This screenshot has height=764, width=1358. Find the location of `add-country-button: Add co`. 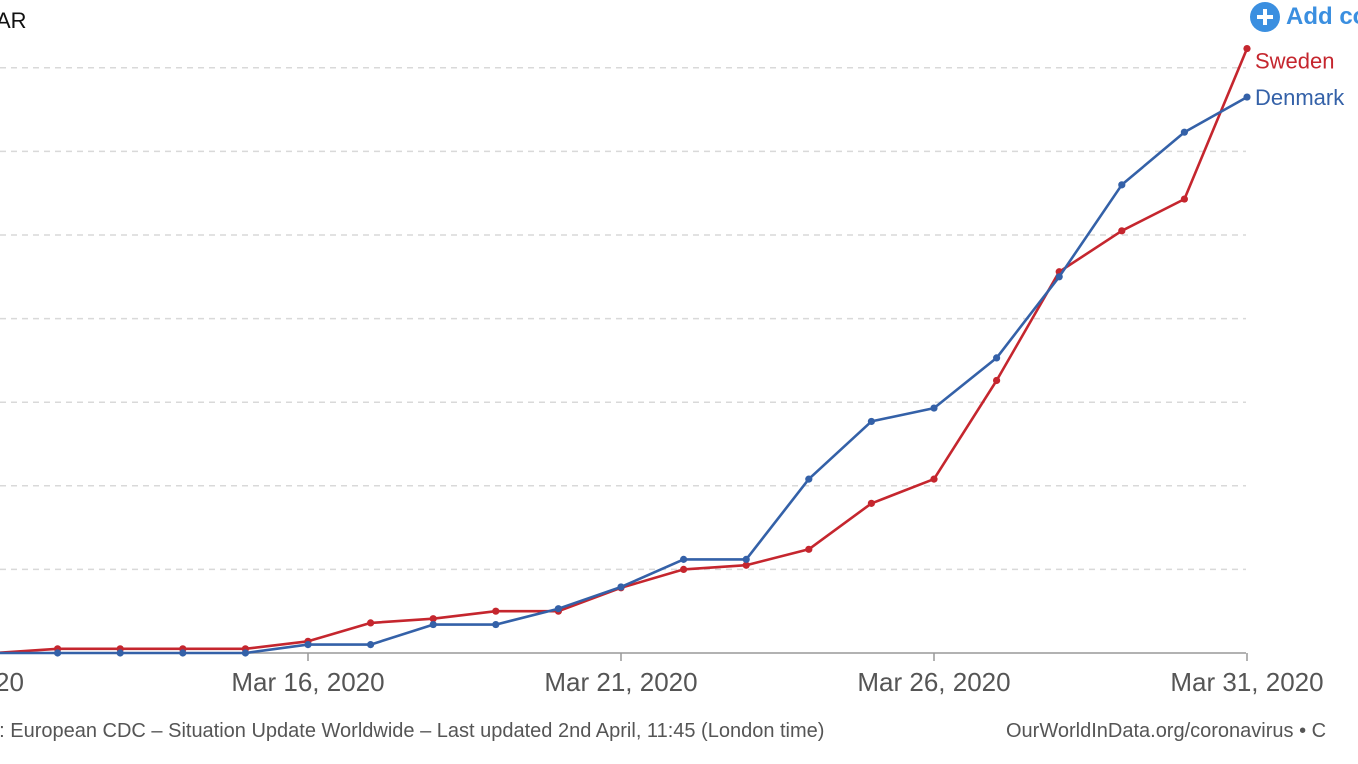

add-country-button: Add co is located at coordinates (1304, 17).